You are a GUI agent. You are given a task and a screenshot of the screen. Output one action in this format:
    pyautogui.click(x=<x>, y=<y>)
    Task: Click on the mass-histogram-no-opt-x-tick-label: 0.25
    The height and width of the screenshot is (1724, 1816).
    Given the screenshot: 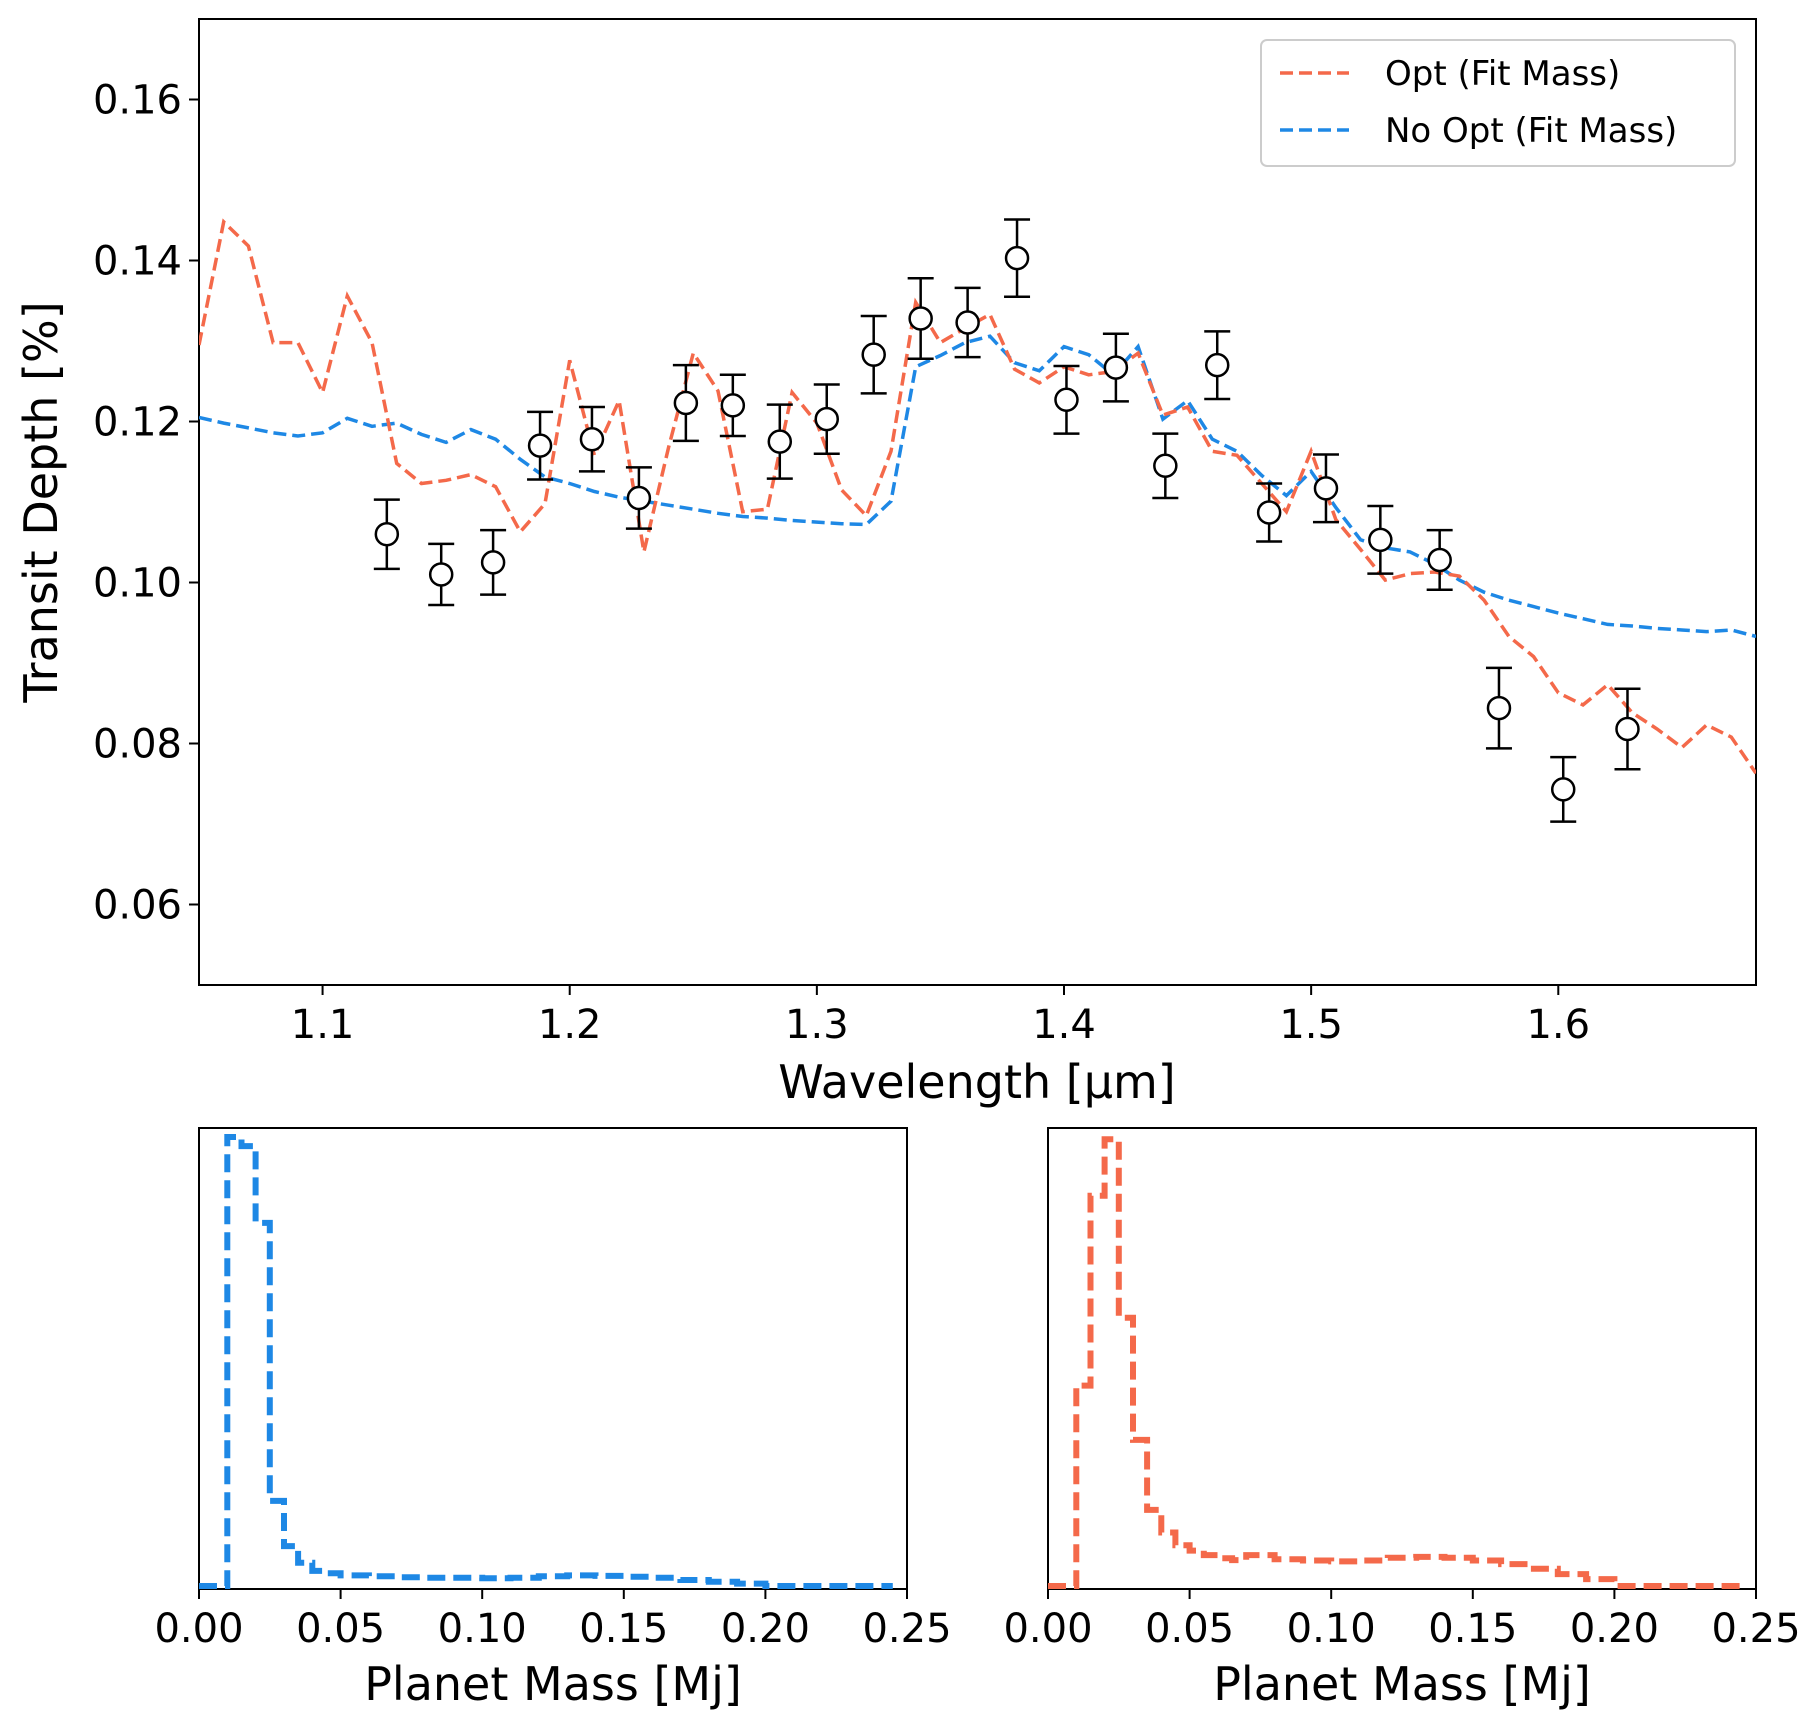 What is the action you would take?
    pyautogui.click(x=906, y=1629)
    